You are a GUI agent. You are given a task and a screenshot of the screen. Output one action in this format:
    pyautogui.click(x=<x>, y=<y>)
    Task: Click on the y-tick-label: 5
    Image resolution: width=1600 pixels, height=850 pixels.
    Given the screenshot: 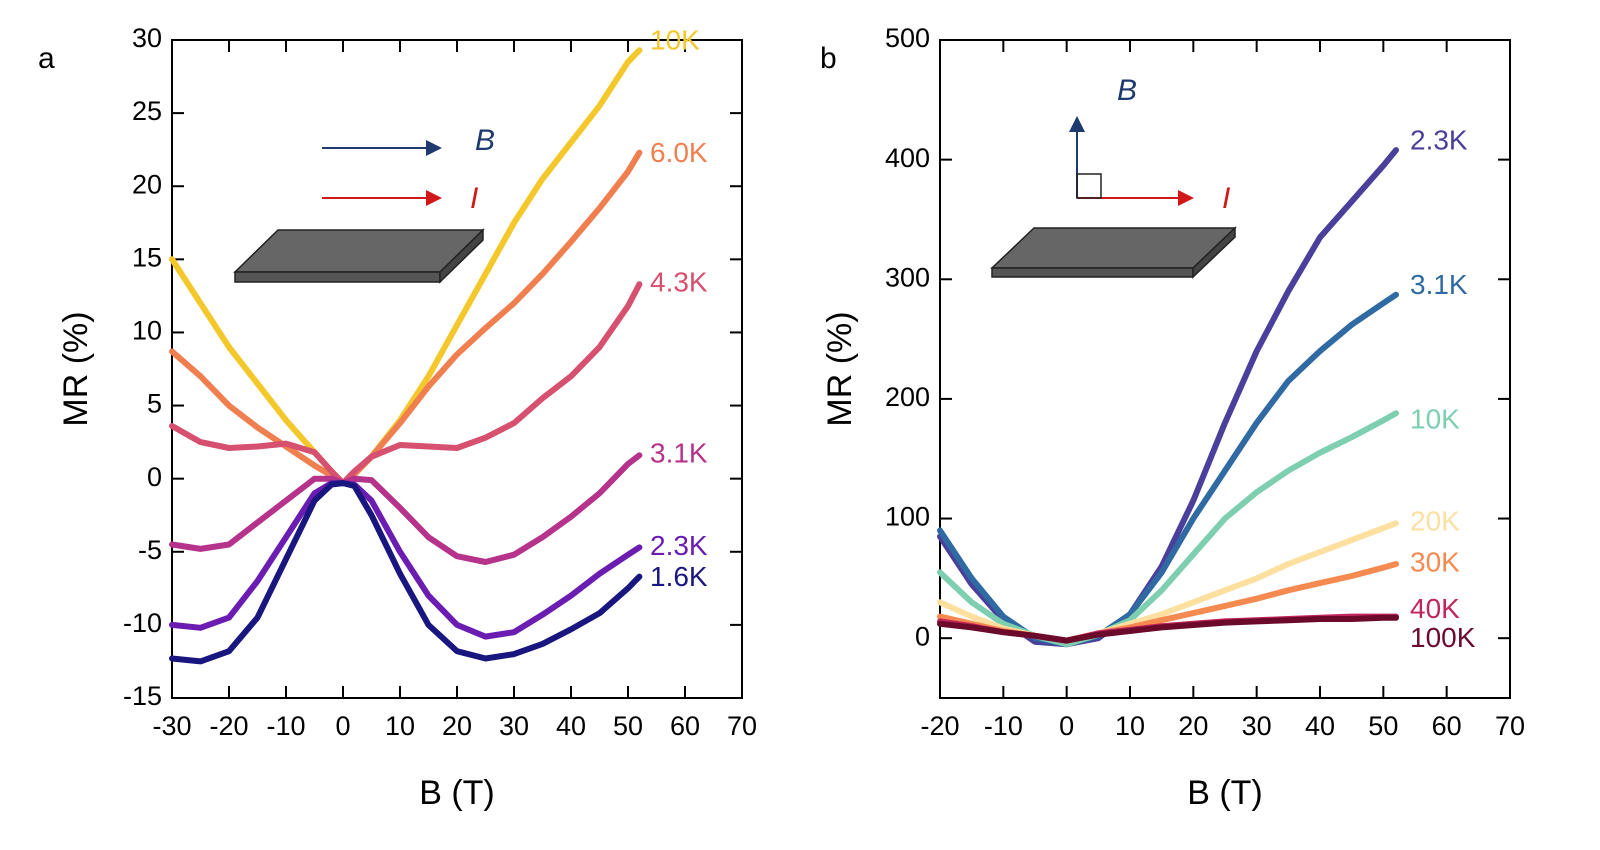 What is the action you would take?
    pyautogui.click(x=154, y=404)
    